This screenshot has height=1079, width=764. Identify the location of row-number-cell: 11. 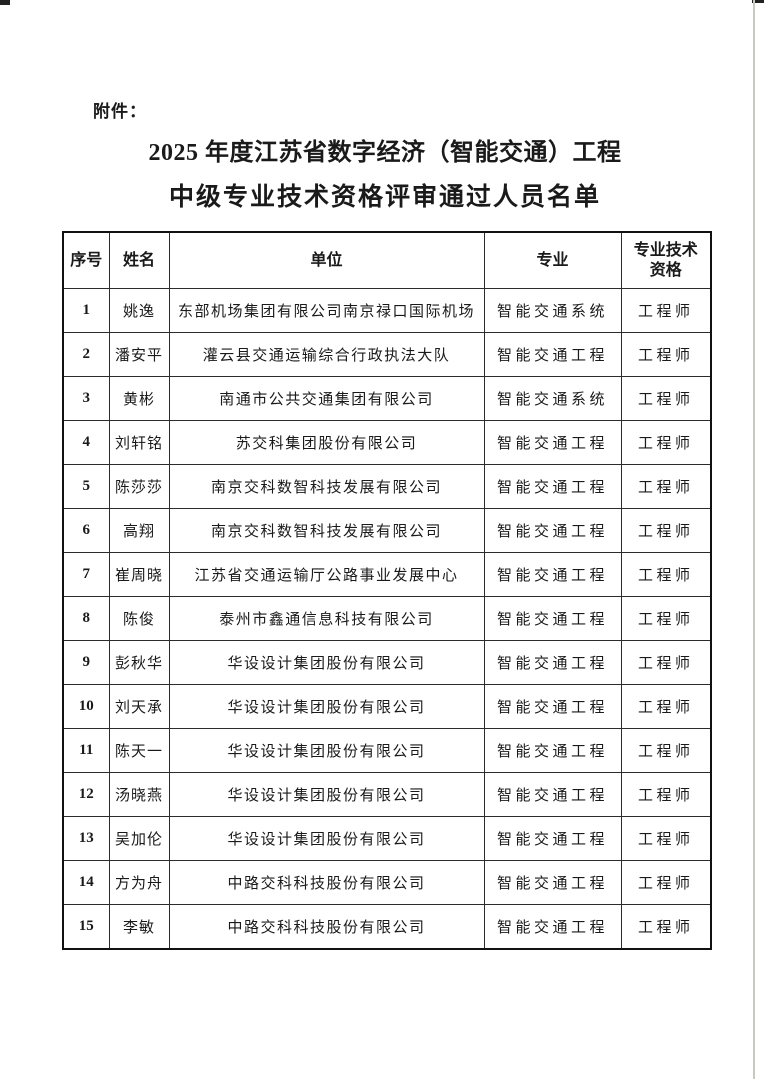
(86, 750).